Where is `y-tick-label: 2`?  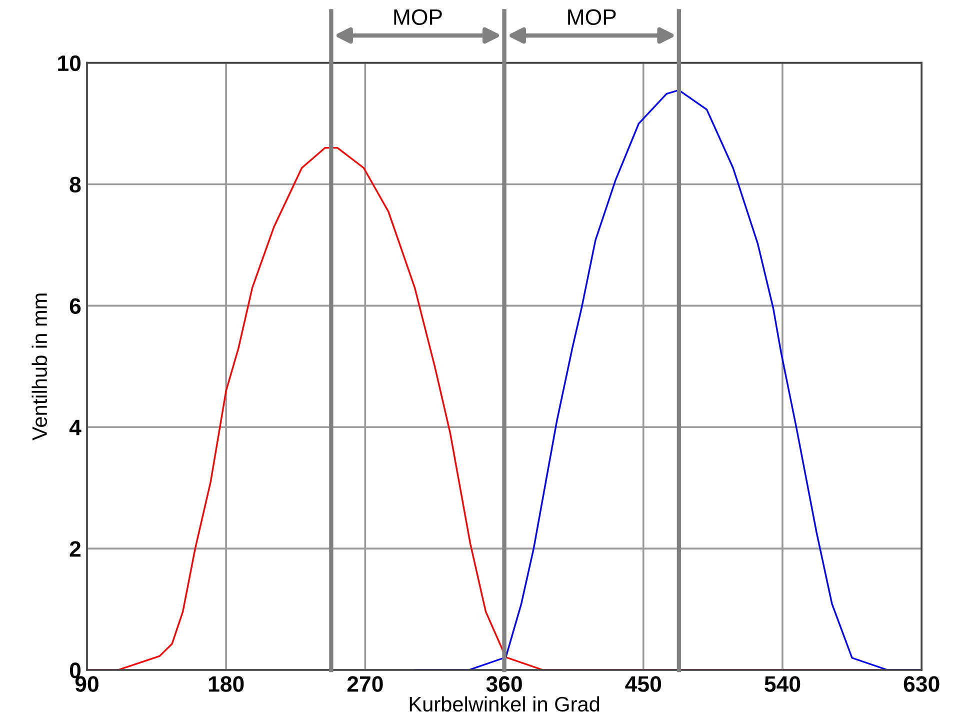
y-tick-label: 2 is located at coordinates (75, 549).